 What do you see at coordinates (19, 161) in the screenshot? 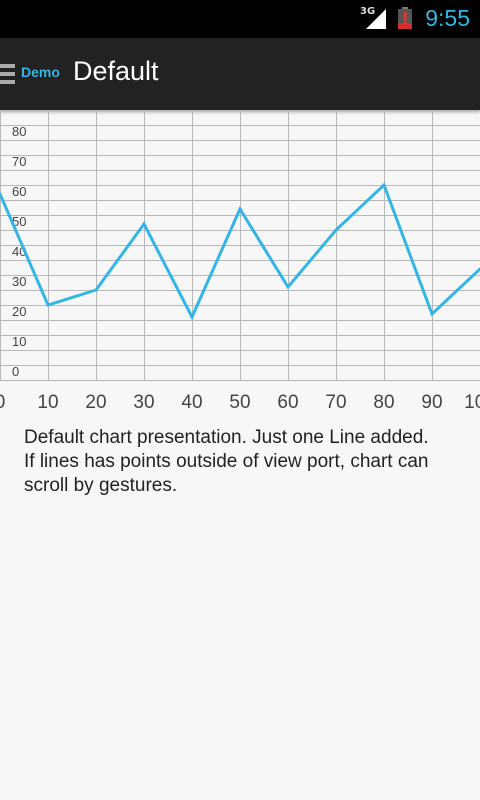
I see `y-tick-label: 70` at bounding box center [19, 161].